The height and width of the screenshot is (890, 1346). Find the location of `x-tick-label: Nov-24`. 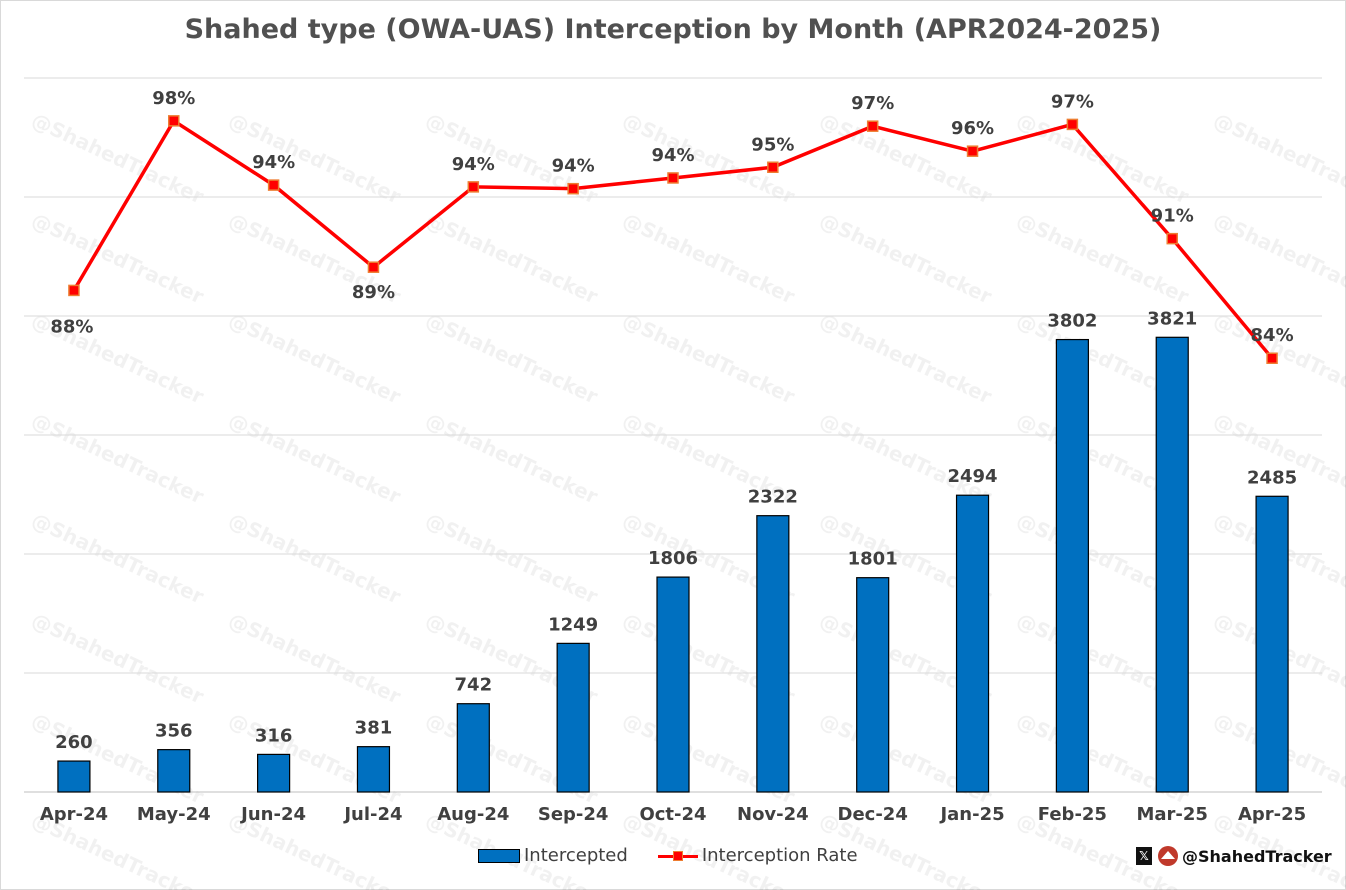

x-tick-label: Nov-24 is located at coordinates (773, 814).